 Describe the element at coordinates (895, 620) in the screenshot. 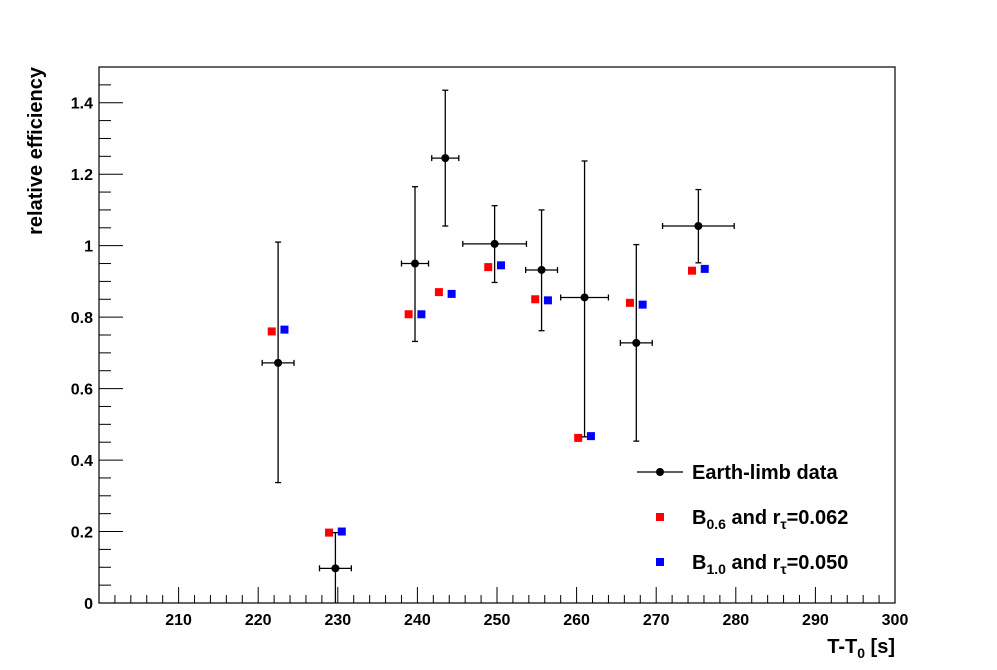

I see `x-tick-label: 300` at that location.